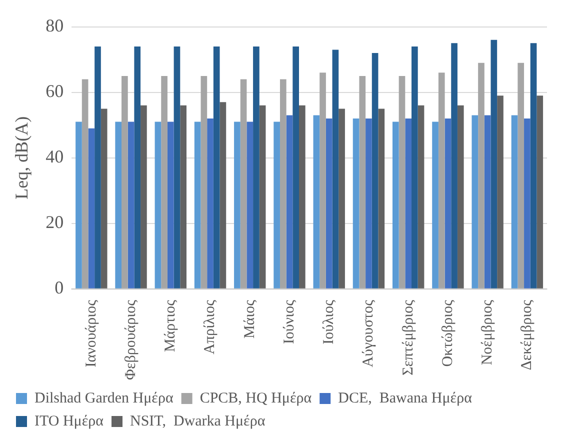 This screenshot has width=565, height=447. I want to click on y-axis-title: Leq, dB(A), so click(22, 158).